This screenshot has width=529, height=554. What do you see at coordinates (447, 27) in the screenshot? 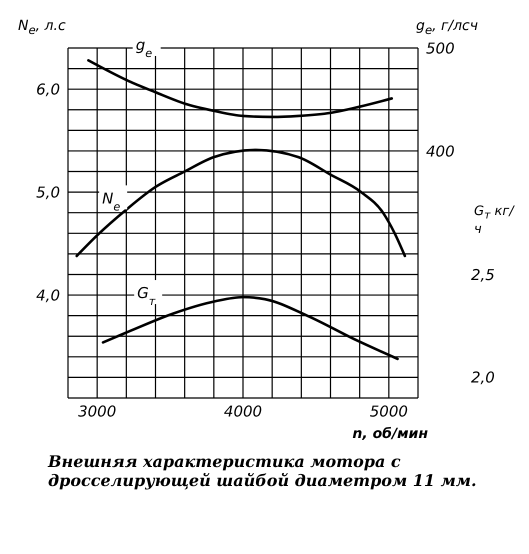
I see `y2-axis-title: g$_{e}$, г/лсч` at bounding box center [447, 27].